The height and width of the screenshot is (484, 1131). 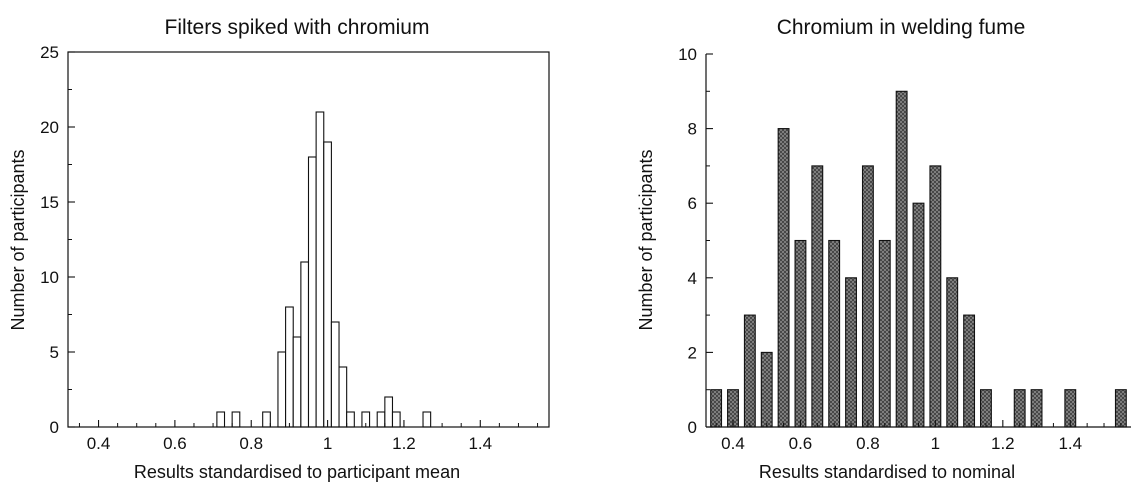 What do you see at coordinates (901, 27) in the screenshot?
I see `chart-title: Chromium in welding fume` at bounding box center [901, 27].